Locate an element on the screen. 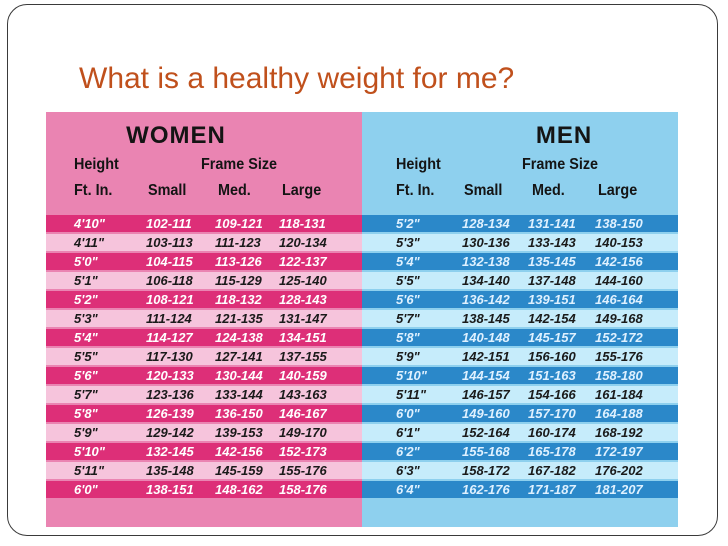 The image size is (728, 546). women-table-row: 4'11" 103-113 111-123 120-134 is located at coordinates (204, 242).